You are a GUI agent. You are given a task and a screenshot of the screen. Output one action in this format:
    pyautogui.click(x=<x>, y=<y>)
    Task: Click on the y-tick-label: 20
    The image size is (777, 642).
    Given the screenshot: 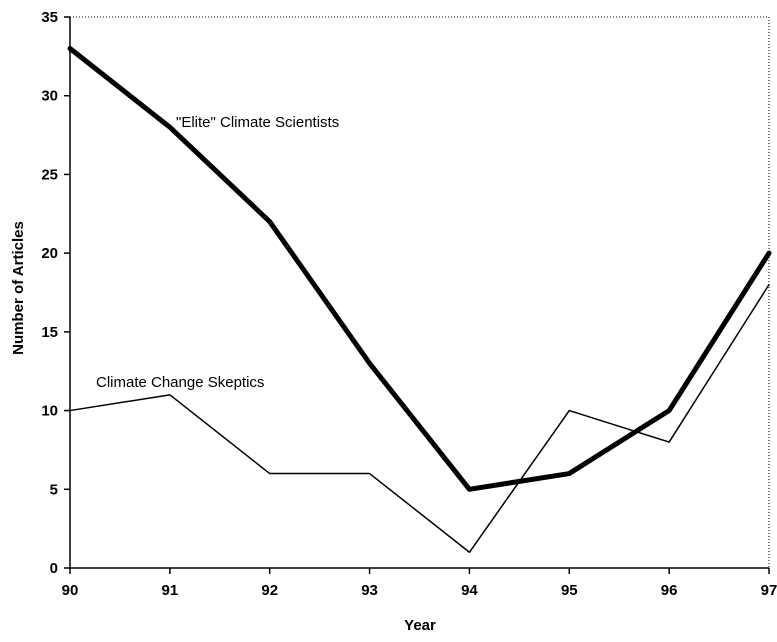 What is the action you would take?
    pyautogui.click(x=49, y=253)
    